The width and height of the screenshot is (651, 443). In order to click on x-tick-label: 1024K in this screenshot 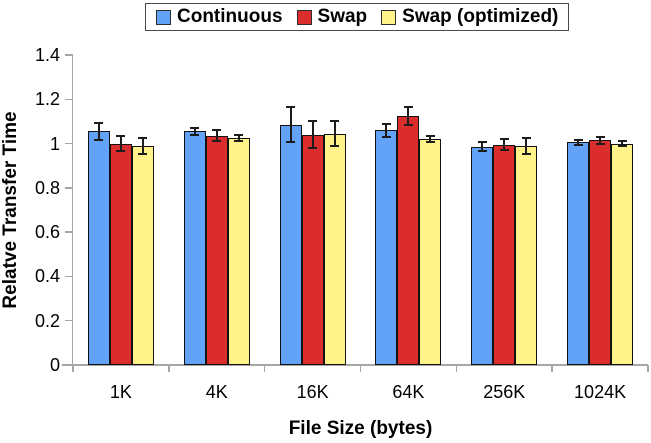, I will do `click(600, 392)`.